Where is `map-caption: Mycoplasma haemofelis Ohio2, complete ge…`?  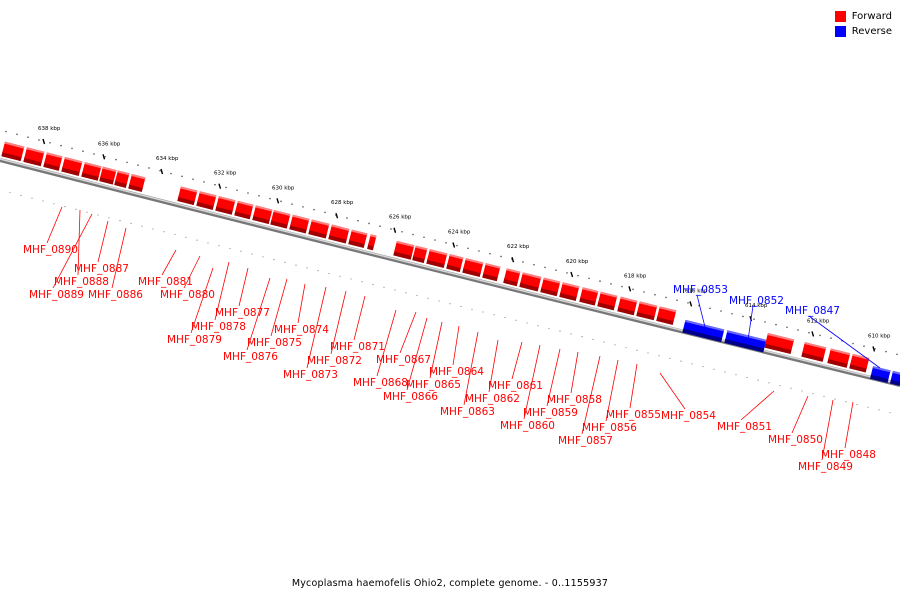
map-caption: Mycoplasma haemofelis Ohio2, complete ge… is located at coordinates (450, 583).